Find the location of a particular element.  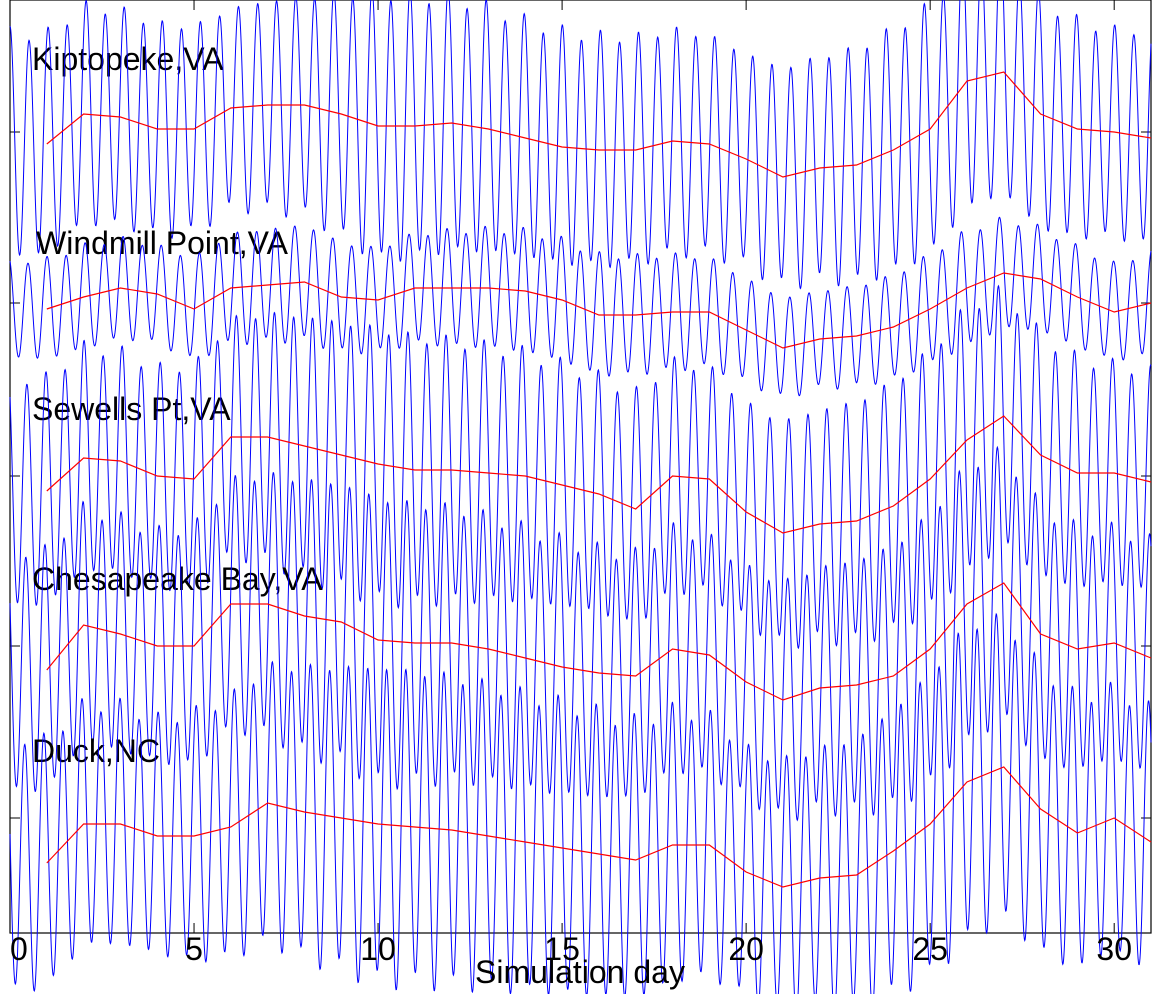

x-axis-label: Simulation day is located at coordinates (580, 972).